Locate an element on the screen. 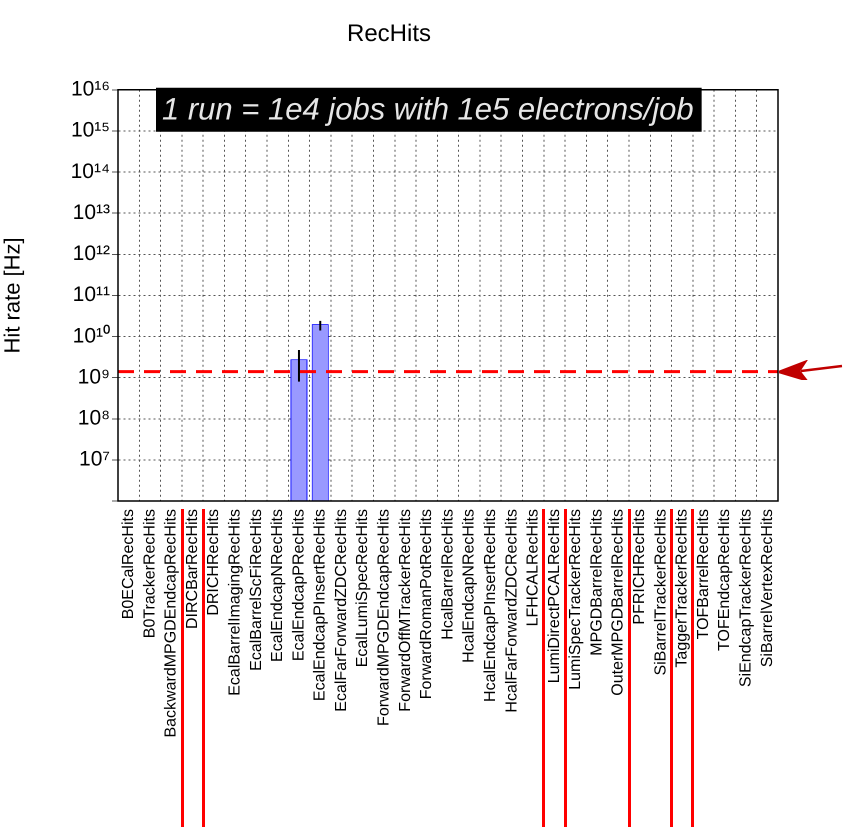 This screenshot has width=844, height=827. x-tick-label: EcalFarForwardZDCRecHits is located at coordinates (341, 610).